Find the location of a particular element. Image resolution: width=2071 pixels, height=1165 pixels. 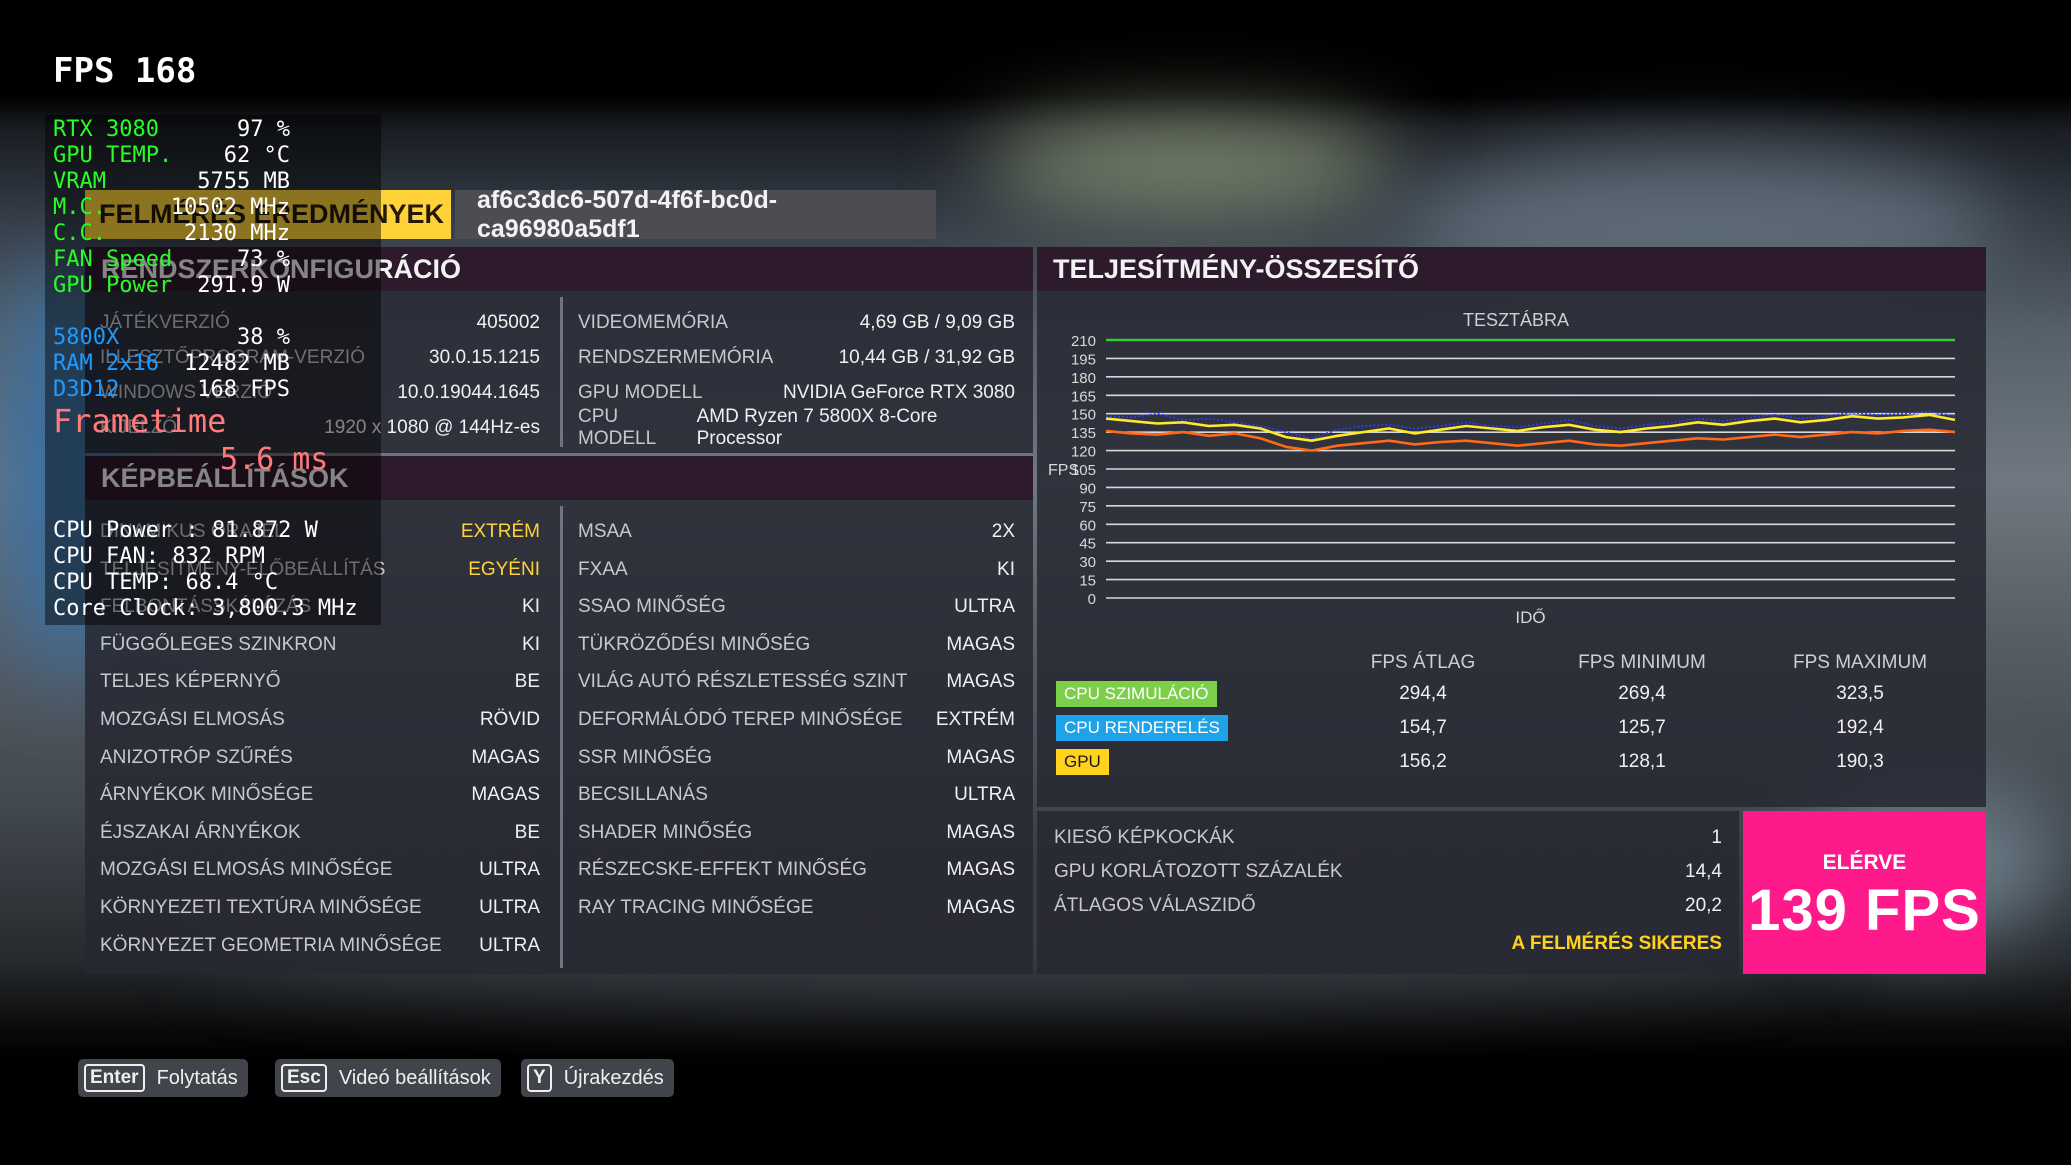

setting-row: JÁTÉKVERZIÓ 405002 is located at coordinates (320, 323).